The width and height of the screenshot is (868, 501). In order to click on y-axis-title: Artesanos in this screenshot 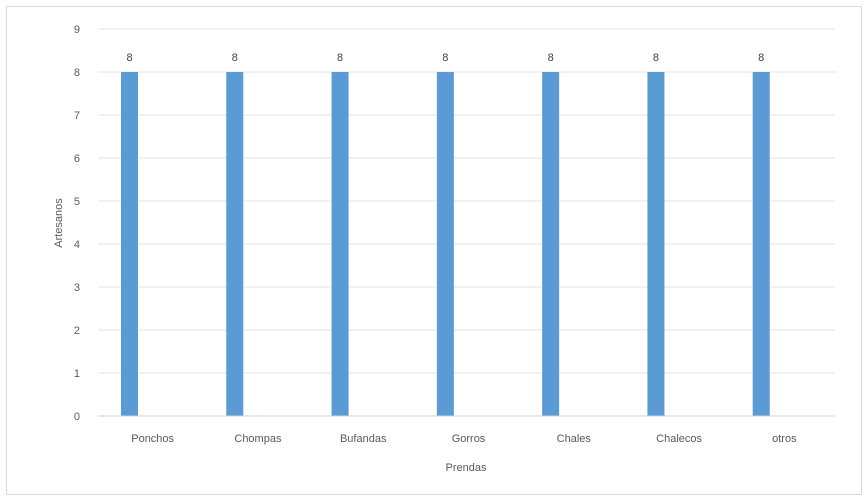, I will do `click(59, 223)`.